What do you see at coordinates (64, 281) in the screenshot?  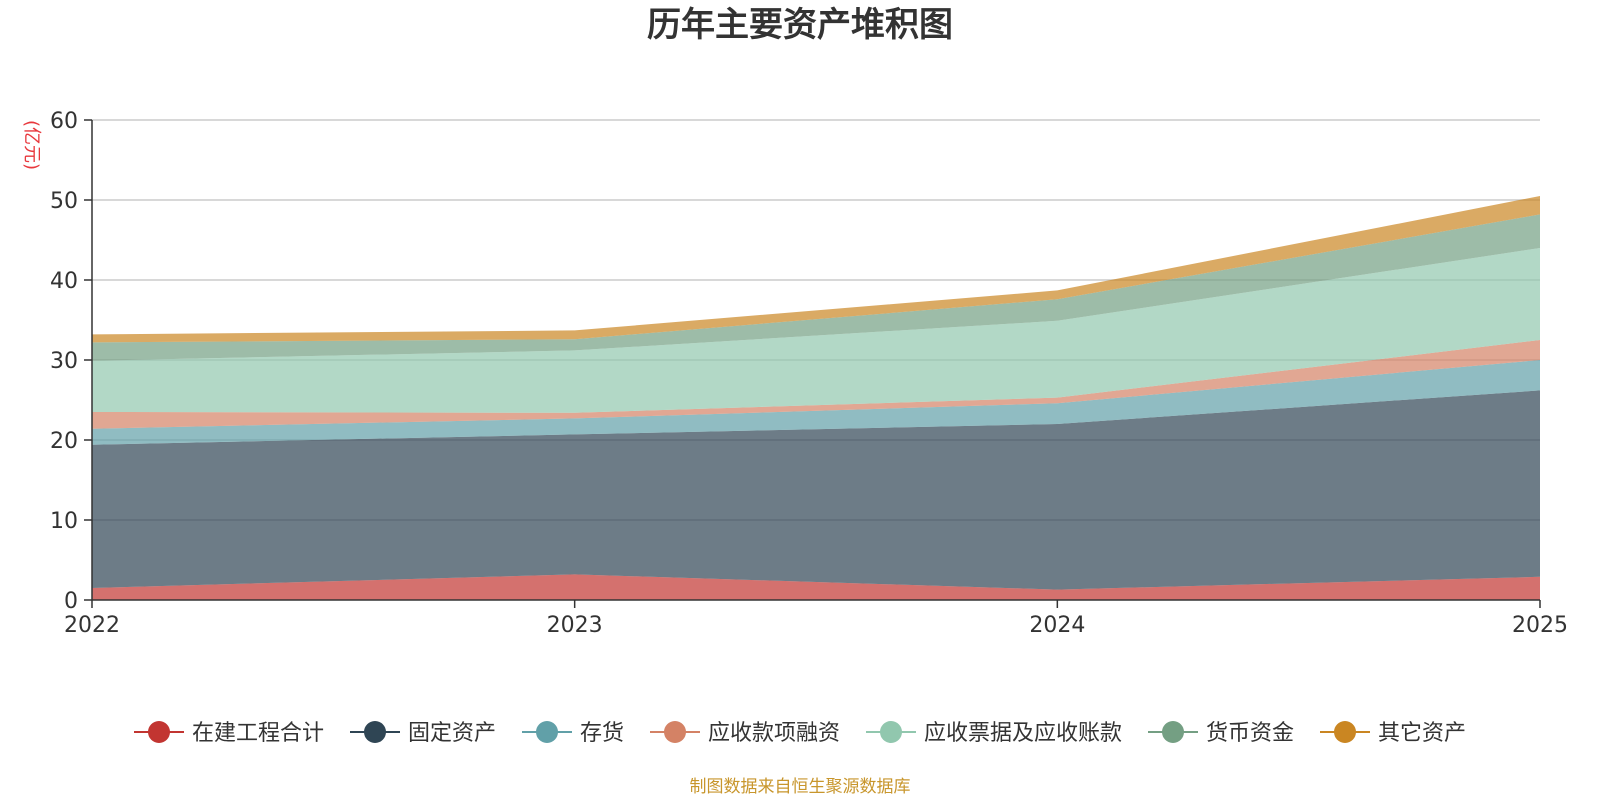 I see `y-tick-label: 40` at bounding box center [64, 281].